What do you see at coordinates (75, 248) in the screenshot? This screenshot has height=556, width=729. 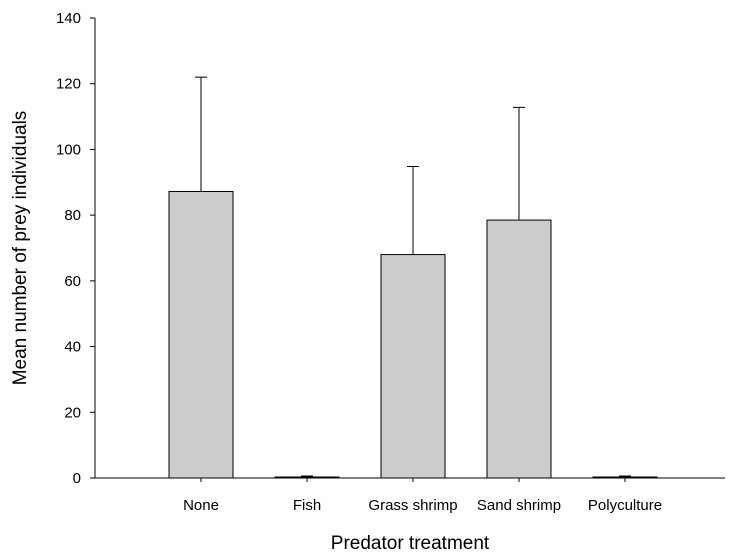 I see `y-ticks-group: 0 20 40 60 80 100 120 140` at bounding box center [75, 248].